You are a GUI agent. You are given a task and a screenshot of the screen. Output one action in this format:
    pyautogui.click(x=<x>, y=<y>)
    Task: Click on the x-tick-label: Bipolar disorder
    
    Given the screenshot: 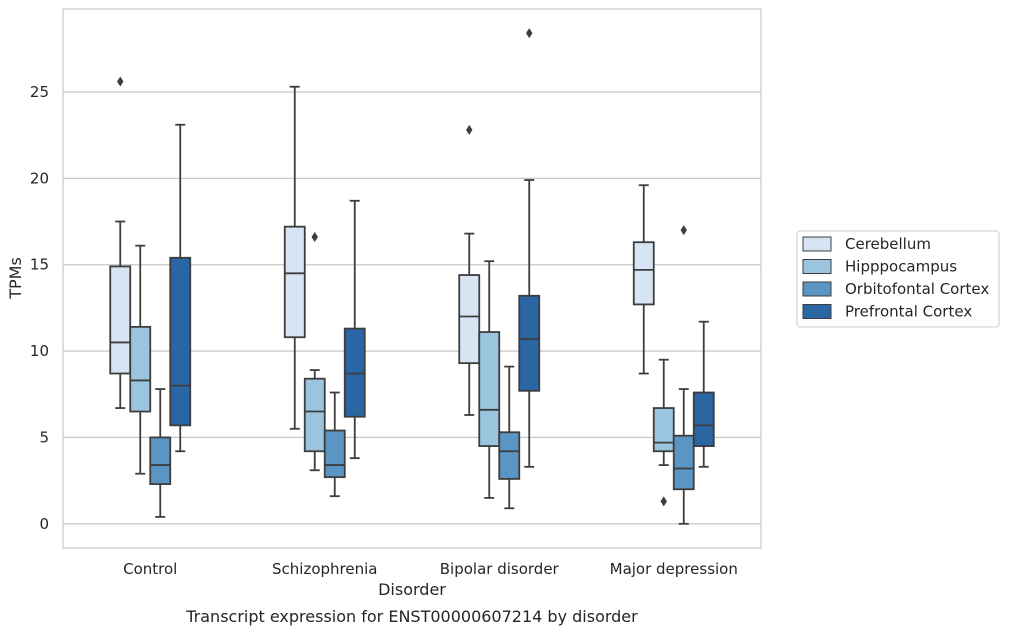 What is the action you would take?
    pyautogui.click(x=500, y=569)
    